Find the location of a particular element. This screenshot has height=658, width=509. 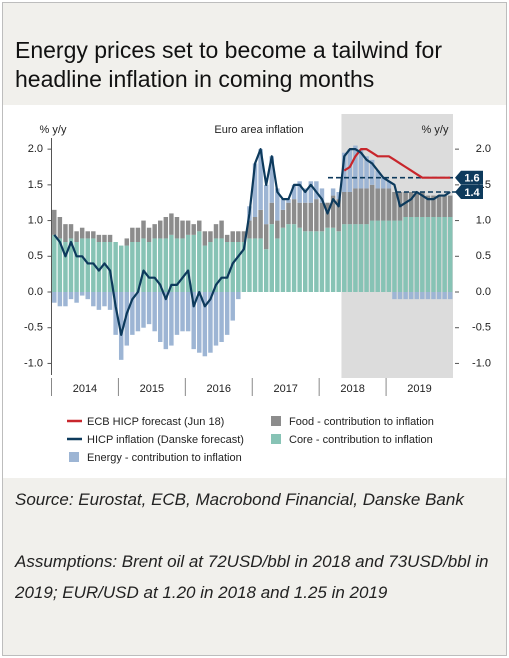

line-series is located at coordinates (397, 163).